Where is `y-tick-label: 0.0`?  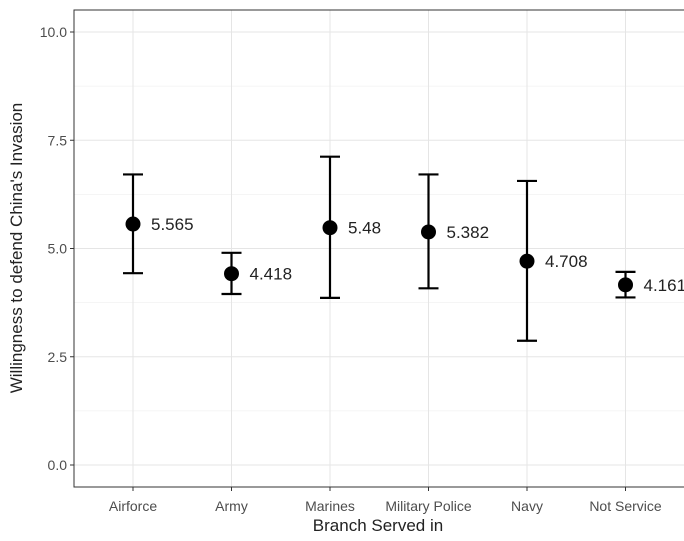
y-tick-label: 0.0 is located at coordinates (58, 465).